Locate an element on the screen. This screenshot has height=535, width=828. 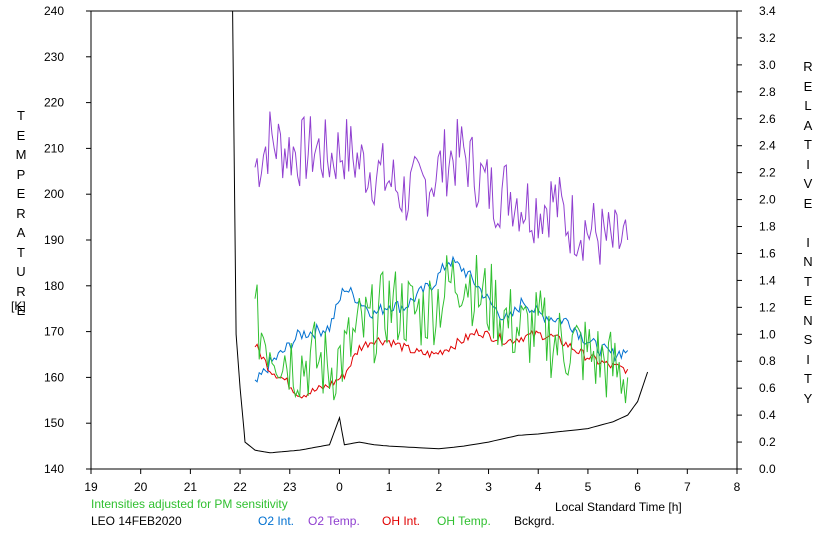
right-tick-label: 0.0 is located at coordinates (767, 469).